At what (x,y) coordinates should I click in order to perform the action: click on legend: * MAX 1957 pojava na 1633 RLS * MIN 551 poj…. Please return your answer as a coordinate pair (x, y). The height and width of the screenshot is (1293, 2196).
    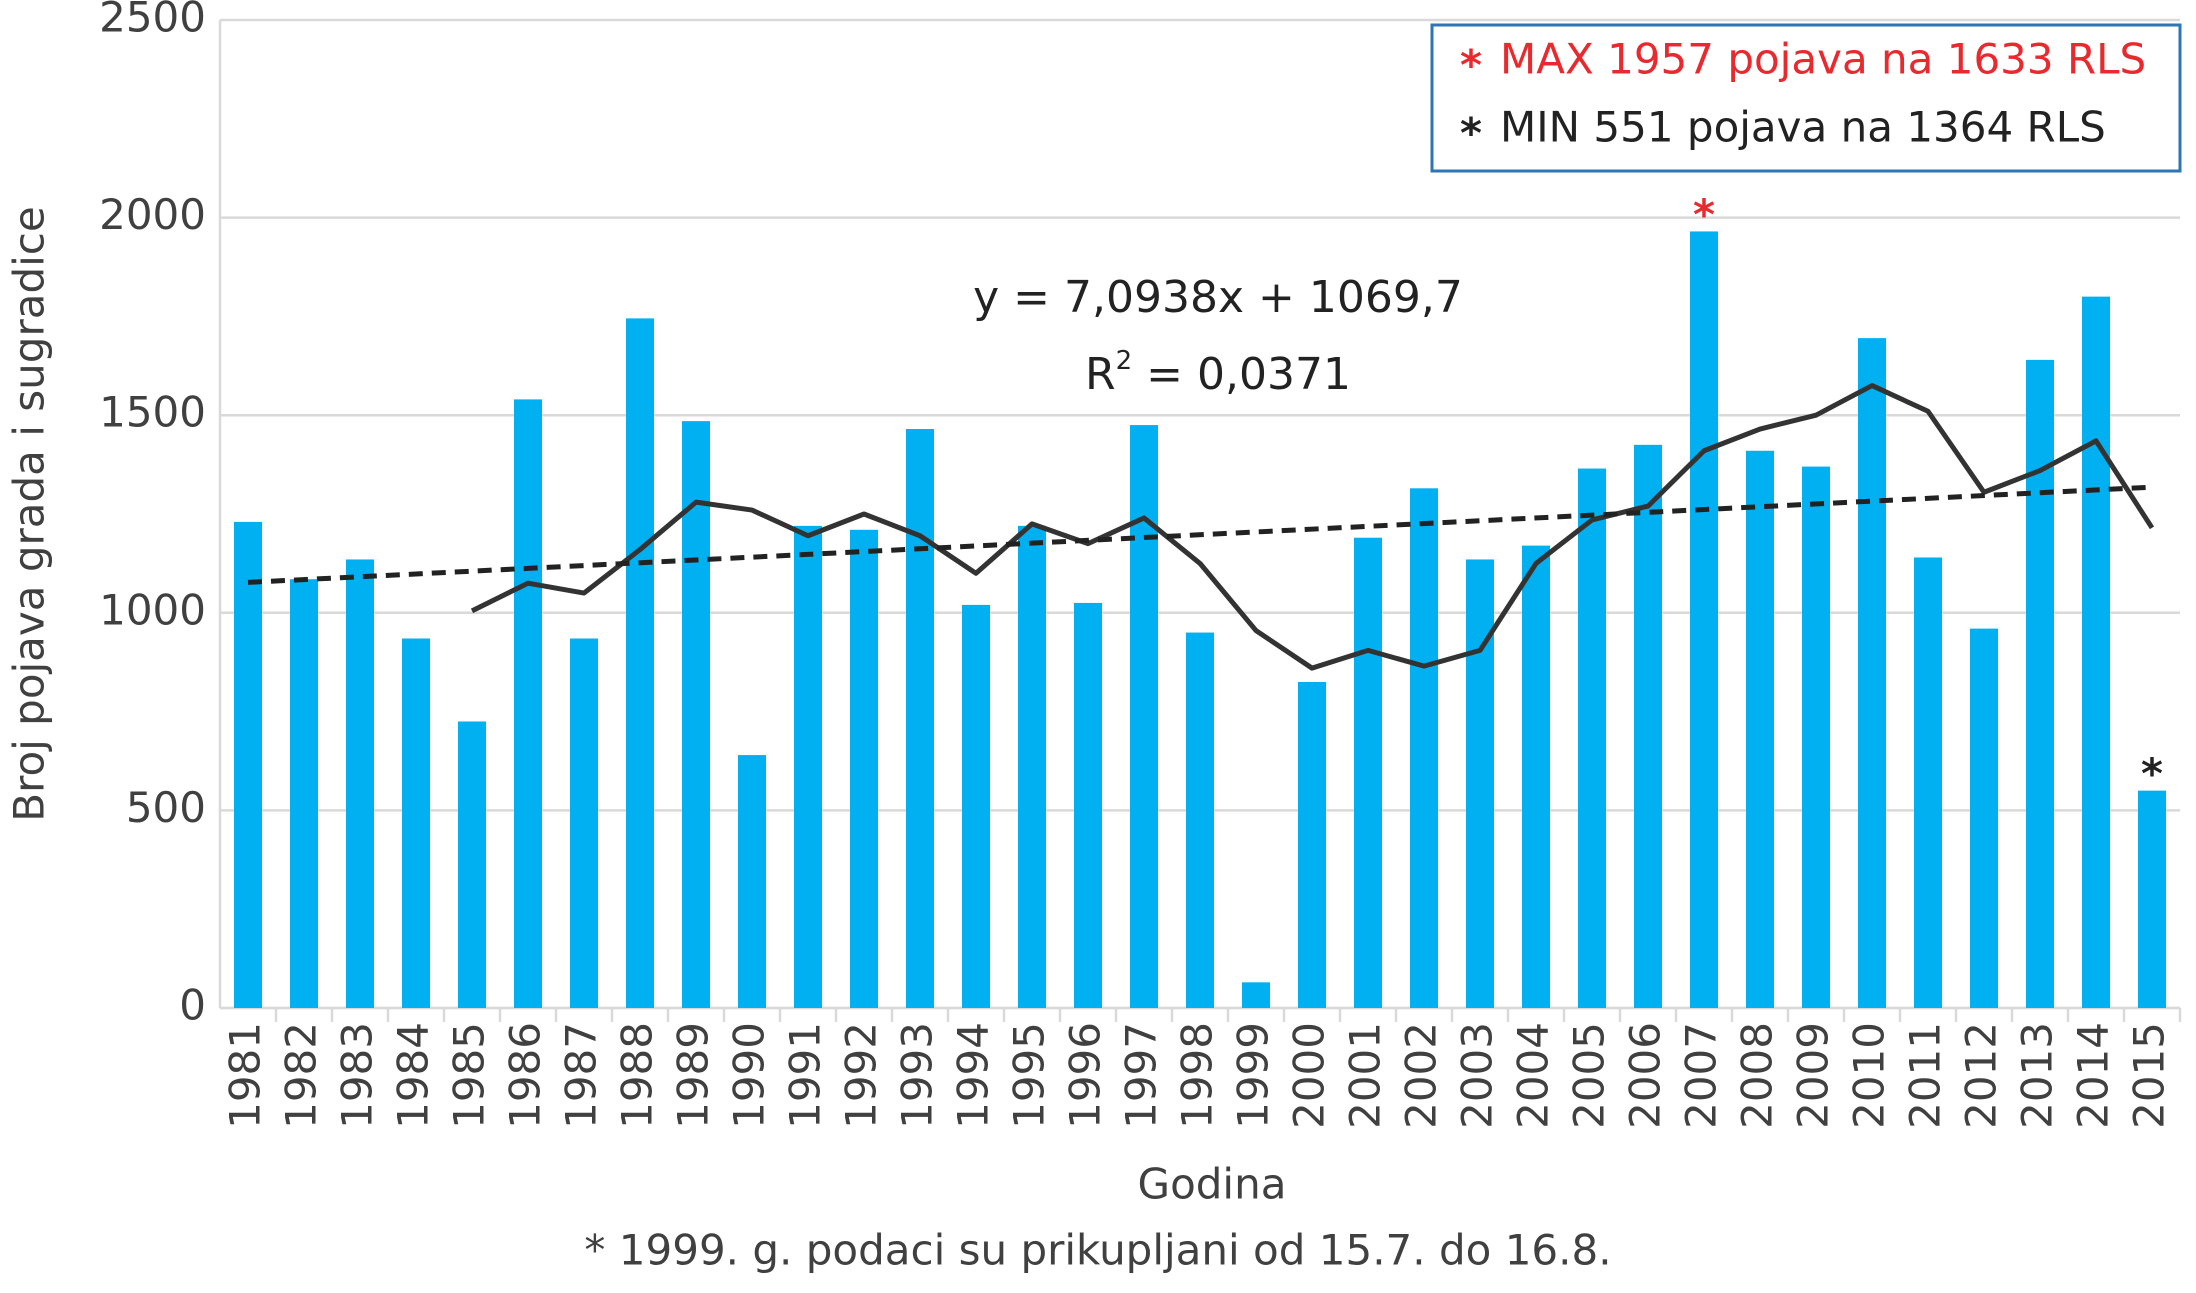
    Looking at the image, I should click on (1803, 96).